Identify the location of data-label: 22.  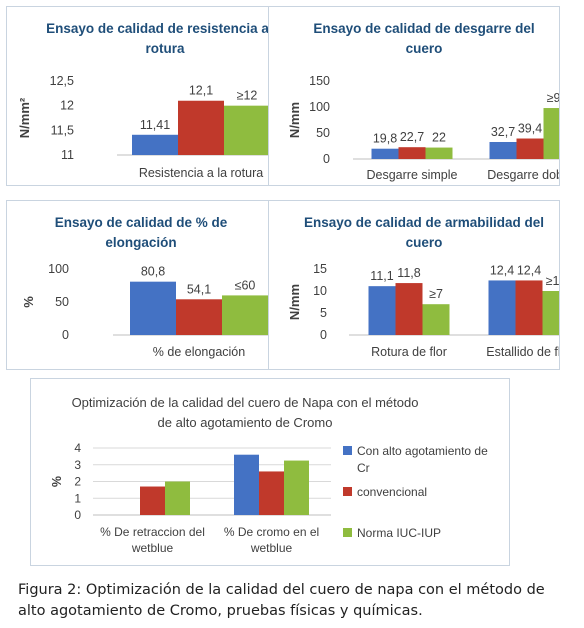
(439, 138).